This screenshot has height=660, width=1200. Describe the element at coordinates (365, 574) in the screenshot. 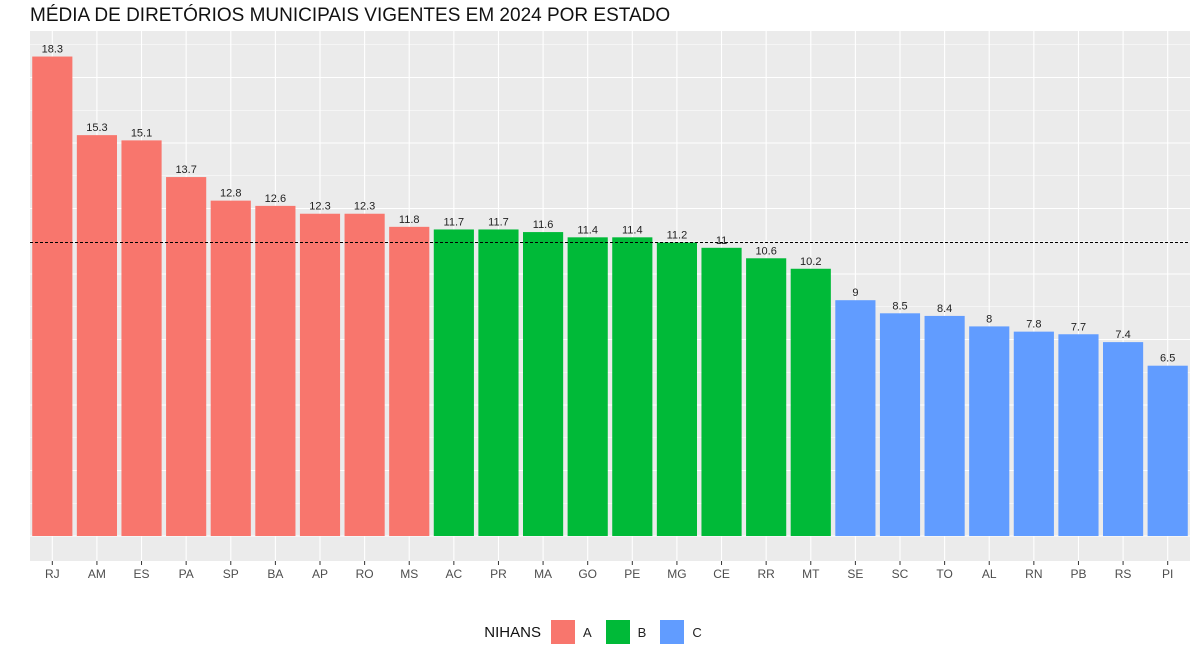

I see `x-tick-label: RO` at that location.